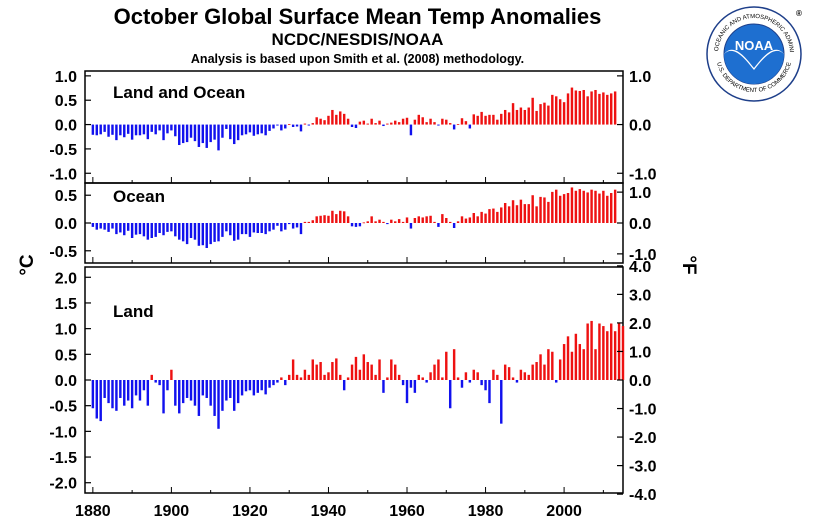 This screenshot has height=525, width=813. What do you see at coordinates (407, 392) in the screenshot?
I see `bar-land-1960` at bounding box center [407, 392].